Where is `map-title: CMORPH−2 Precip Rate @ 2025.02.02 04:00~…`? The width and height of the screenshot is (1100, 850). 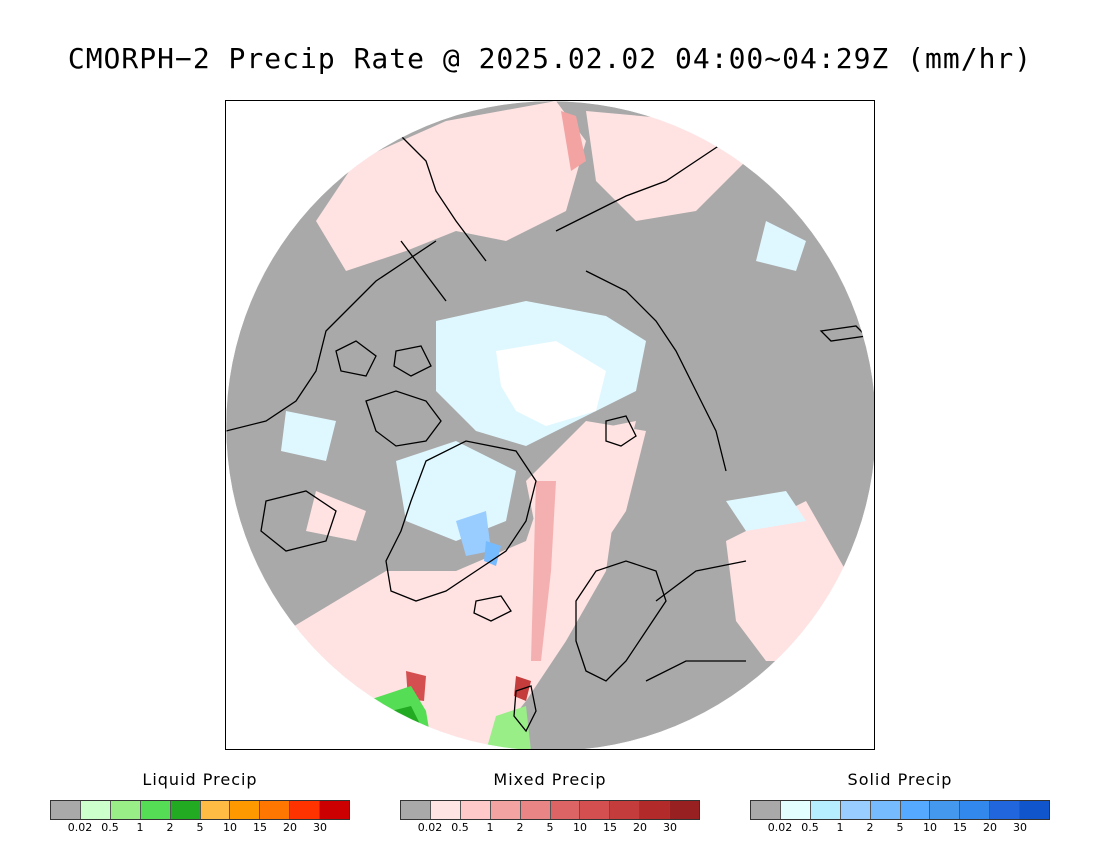 map-title: CMORPH−2 Precip Rate @ 2025.02.02 04:00~… is located at coordinates (550, 58).